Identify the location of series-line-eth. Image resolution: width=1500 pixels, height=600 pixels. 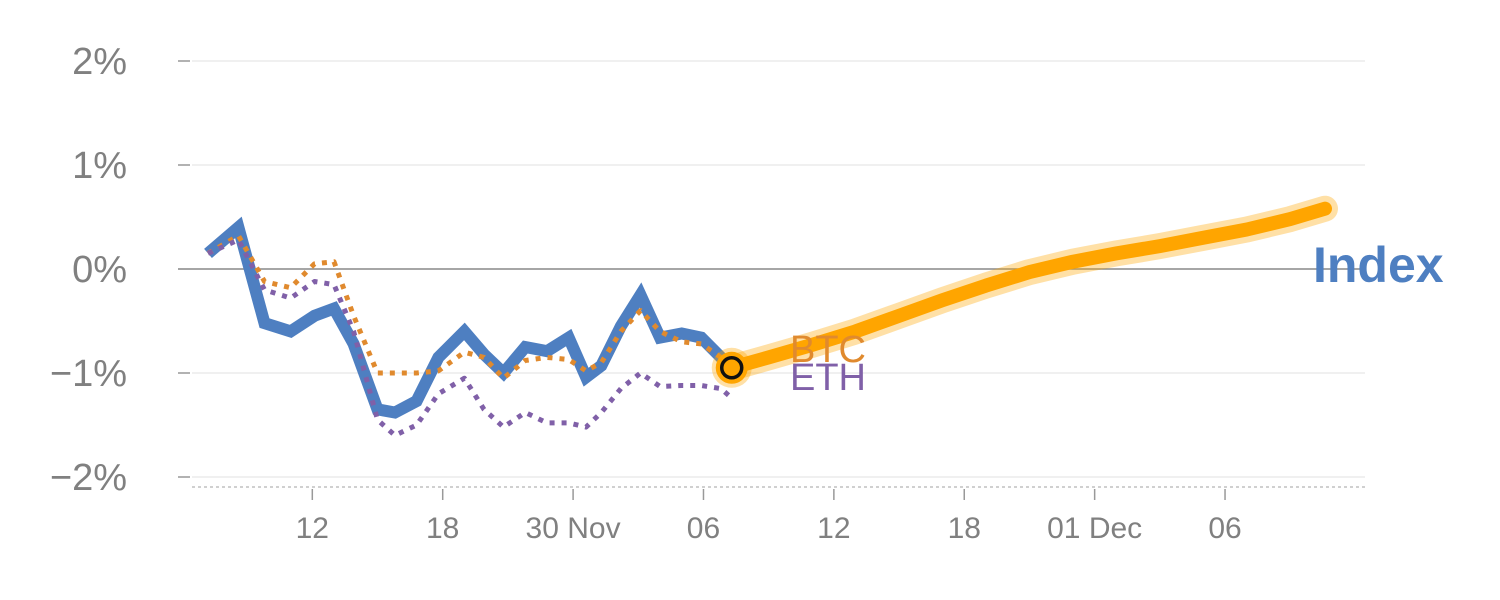
(470, 337).